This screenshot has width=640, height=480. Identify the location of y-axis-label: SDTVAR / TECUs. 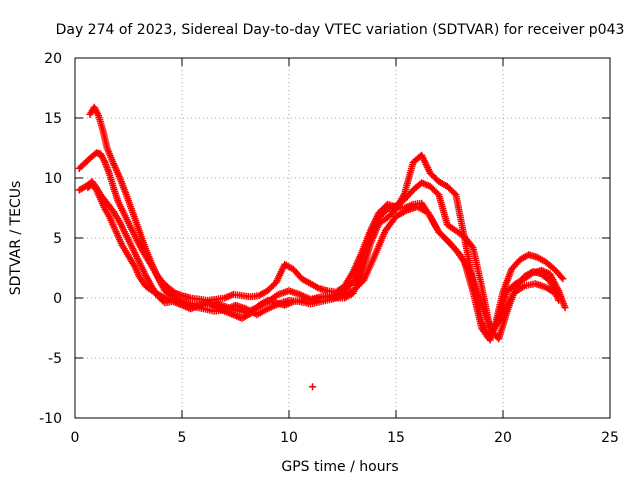
(16, 238).